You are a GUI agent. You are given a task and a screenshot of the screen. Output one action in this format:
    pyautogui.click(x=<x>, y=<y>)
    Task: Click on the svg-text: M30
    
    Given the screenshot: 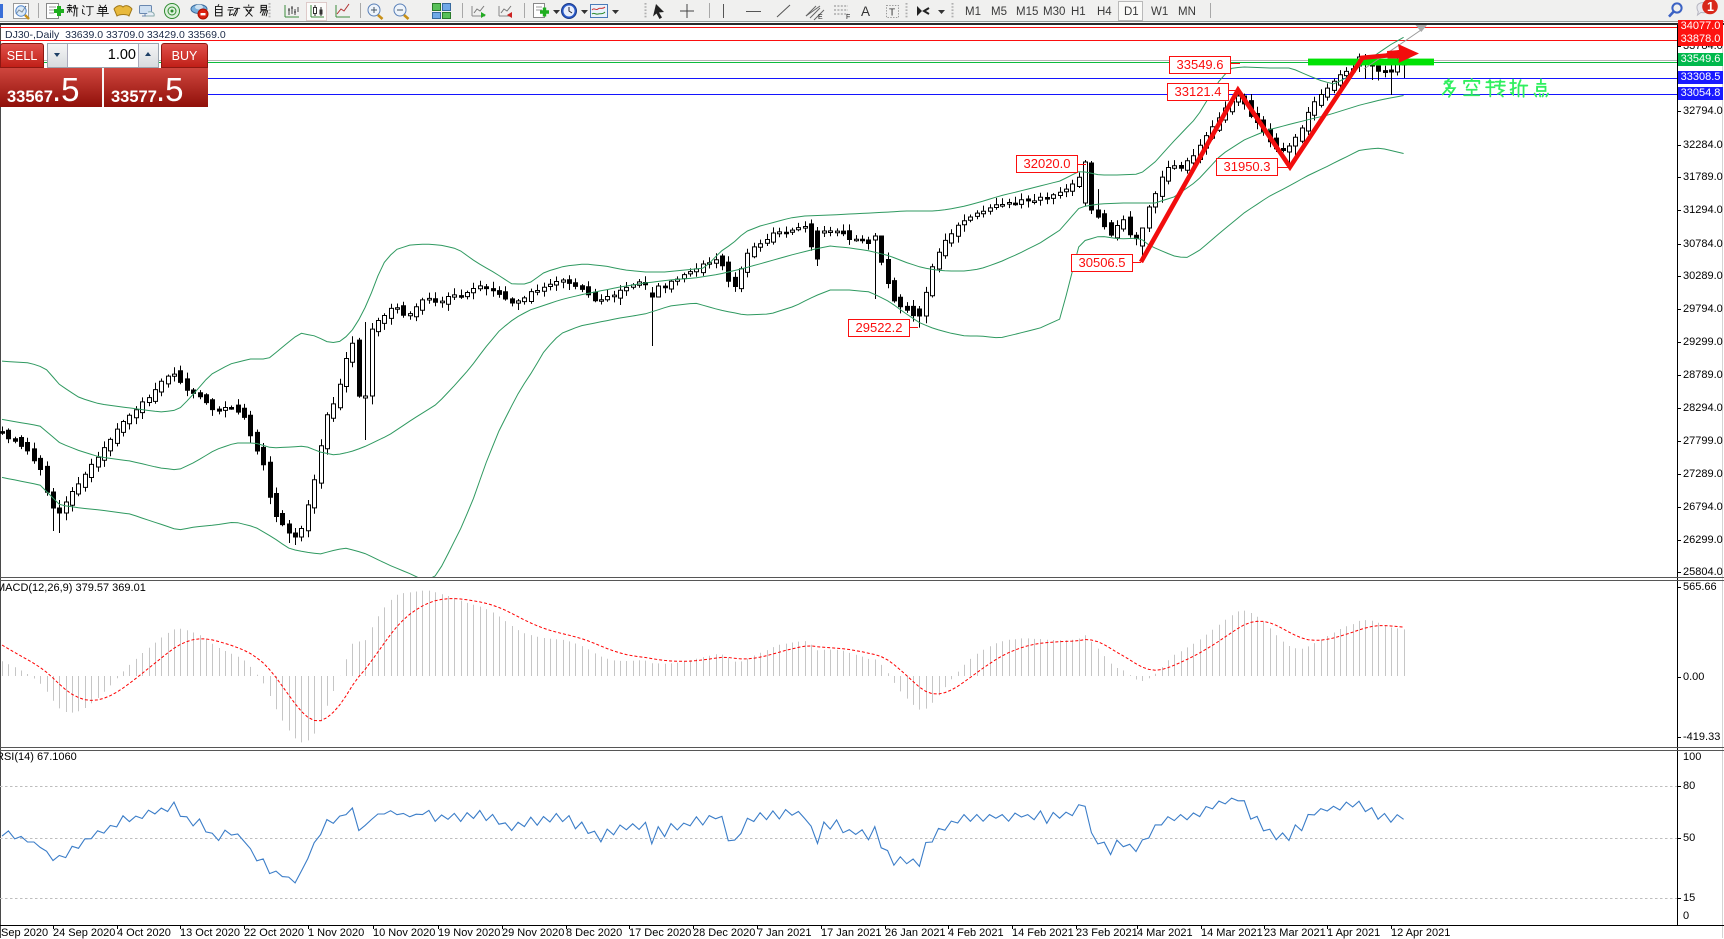 What is the action you would take?
    pyautogui.click(x=1054, y=12)
    